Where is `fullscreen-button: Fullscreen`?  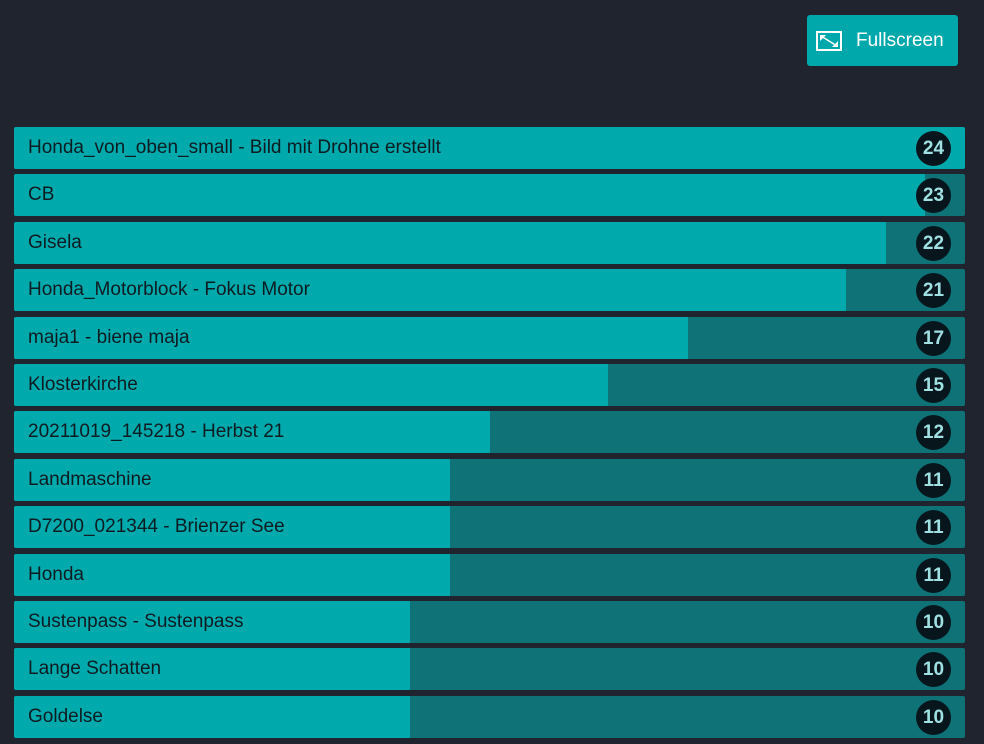
fullscreen-button: Fullscreen is located at coordinates (882, 40).